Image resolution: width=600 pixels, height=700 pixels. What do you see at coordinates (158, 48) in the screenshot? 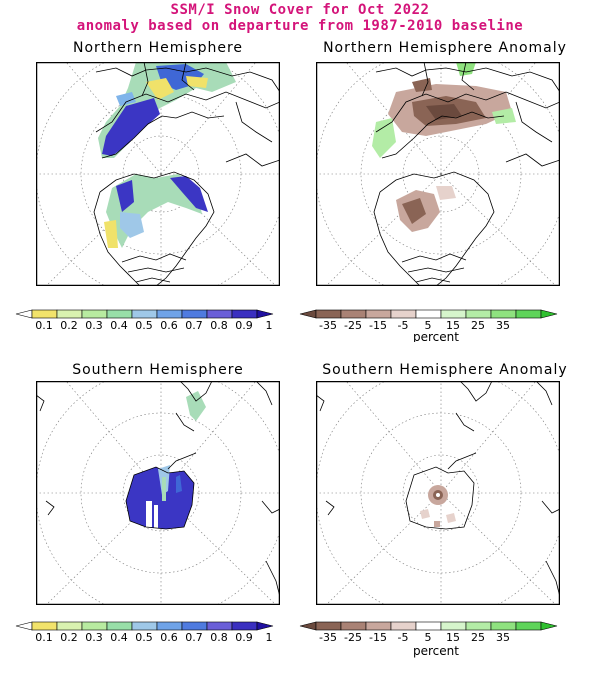
I see `panel-title-nh: Northern Hemisphere` at bounding box center [158, 48].